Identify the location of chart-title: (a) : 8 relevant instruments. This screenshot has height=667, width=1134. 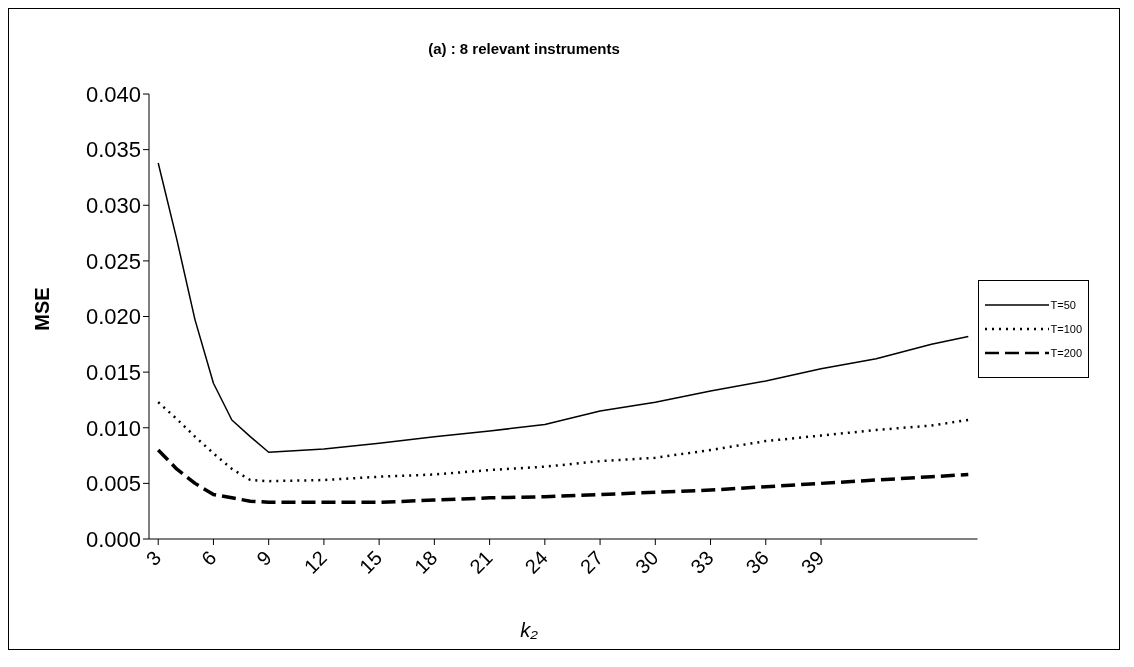
(524, 48).